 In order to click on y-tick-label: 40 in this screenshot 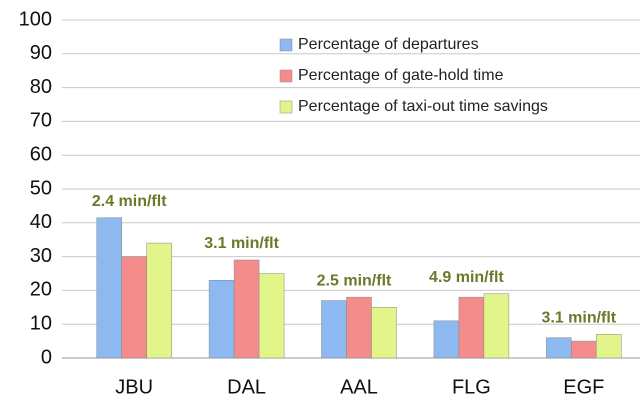, I will do `click(41, 222)`.